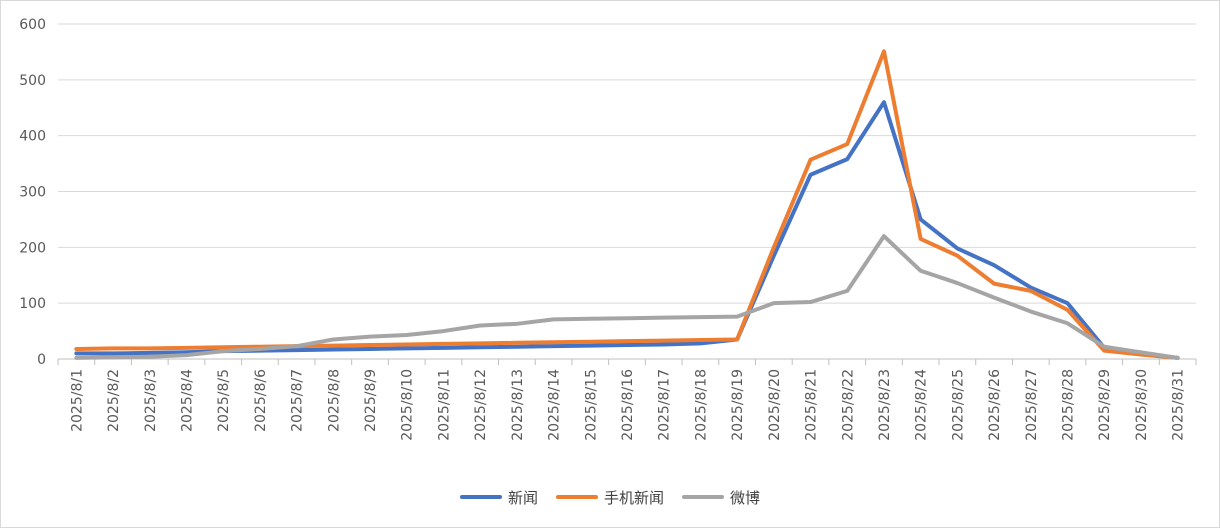 This screenshot has width=1220, height=529. What do you see at coordinates (555, 405) in the screenshot?
I see `x-tick-label: 2025/8/14` at bounding box center [555, 405].